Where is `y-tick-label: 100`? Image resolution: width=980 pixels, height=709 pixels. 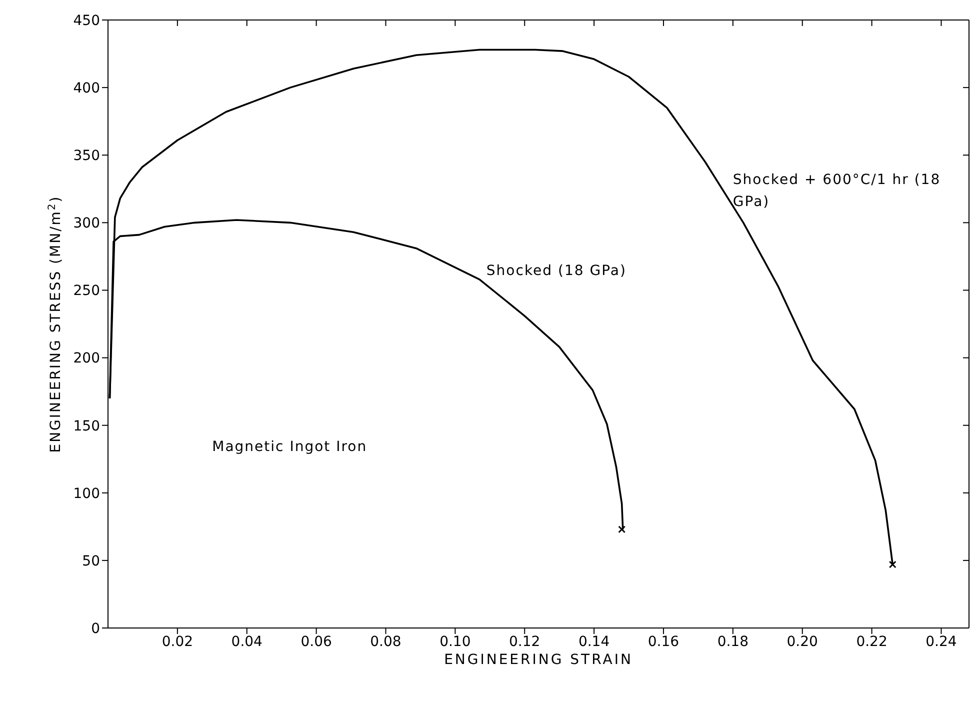 y-tick-label: 100 is located at coordinates (86, 494).